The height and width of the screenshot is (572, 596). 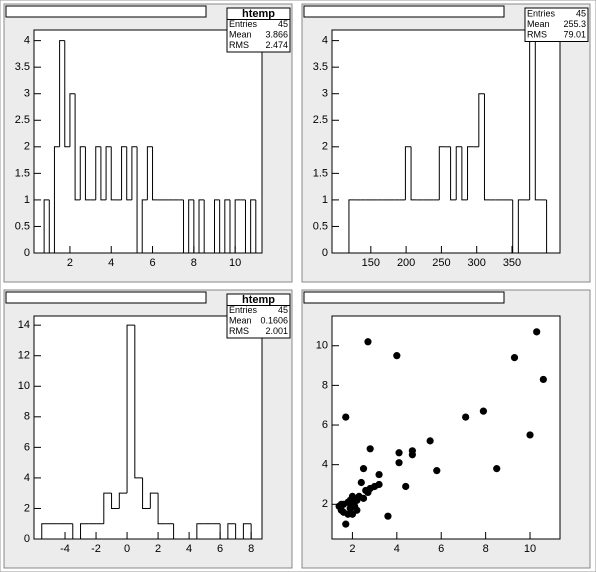 What do you see at coordinates (194, 263) in the screenshot?
I see `x-tick-label: 8` at bounding box center [194, 263].